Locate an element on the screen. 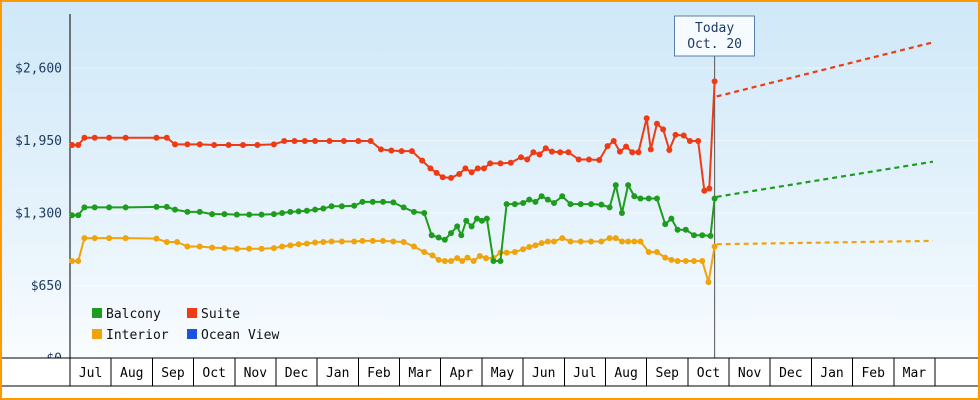 The width and height of the screenshot is (980, 400). today-annotation-box is located at coordinates (715, 36).